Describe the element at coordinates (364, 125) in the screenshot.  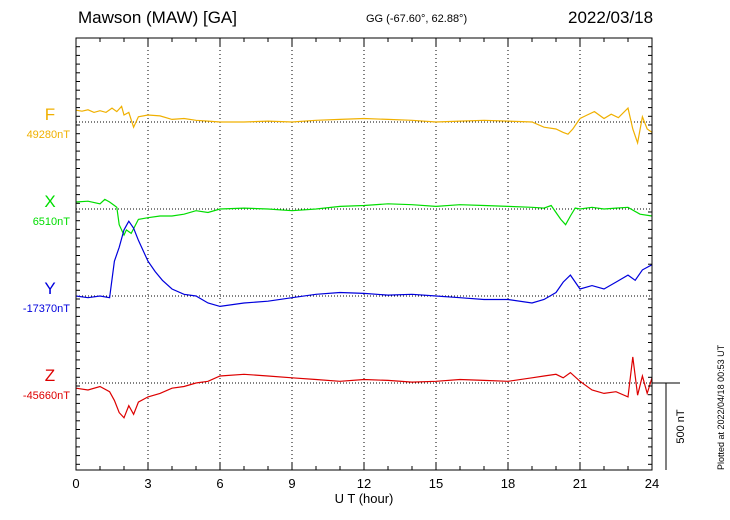
I see `series-line-F` at that location.